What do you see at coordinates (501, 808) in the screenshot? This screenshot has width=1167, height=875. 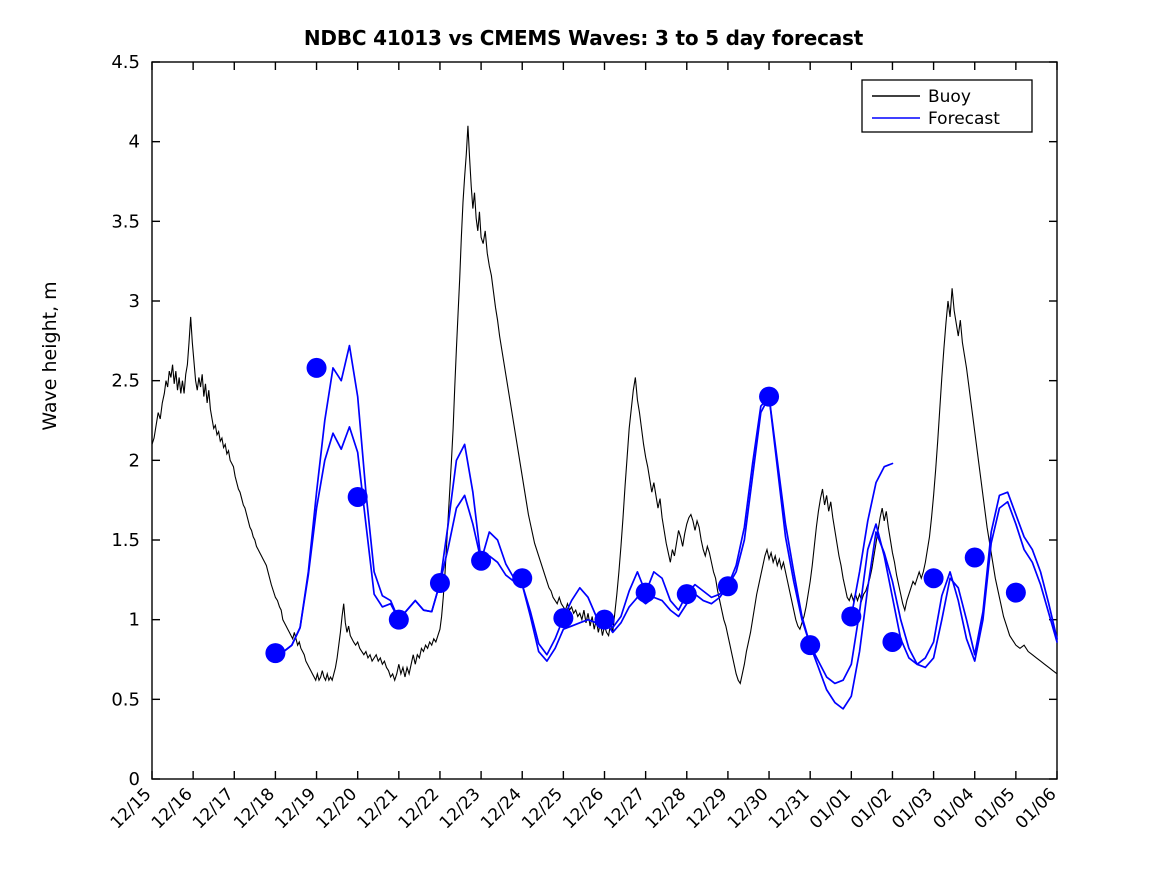 I see `x-tick-label: 12/24` at bounding box center [501, 808].